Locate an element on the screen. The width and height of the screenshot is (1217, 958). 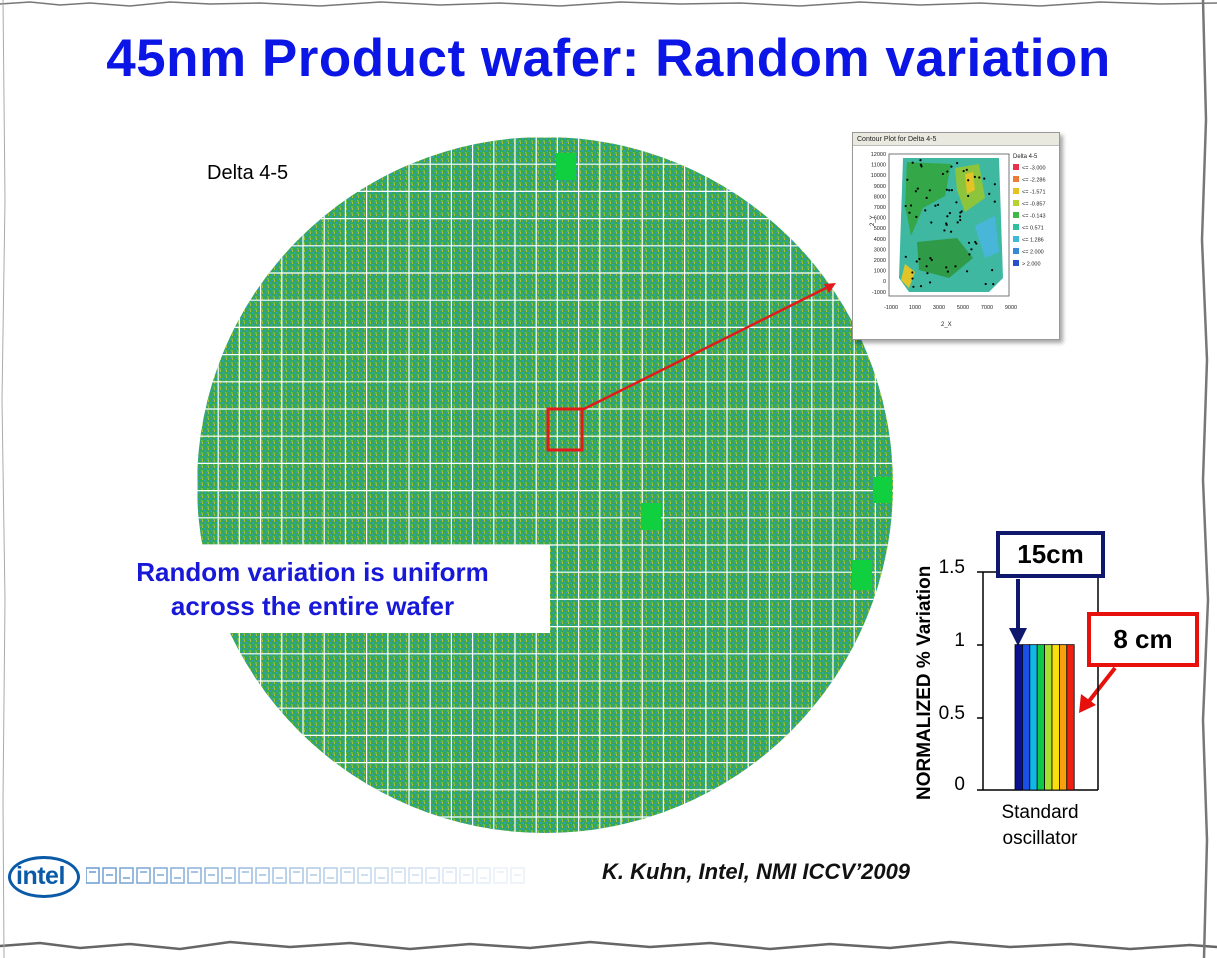
legend-label: <= 2.000 is located at coordinates (1033, 253).